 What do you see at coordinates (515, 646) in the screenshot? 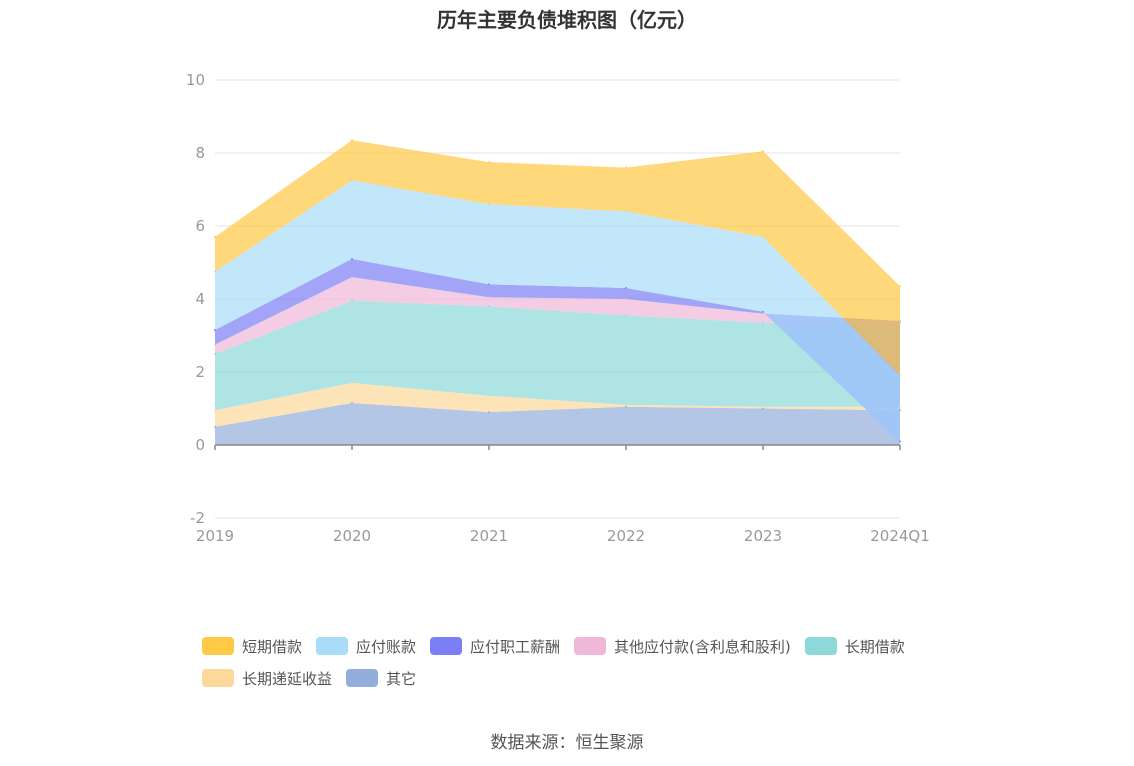
I see `legend-label: 应付职工薪酬` at bounding box center [515, 646].